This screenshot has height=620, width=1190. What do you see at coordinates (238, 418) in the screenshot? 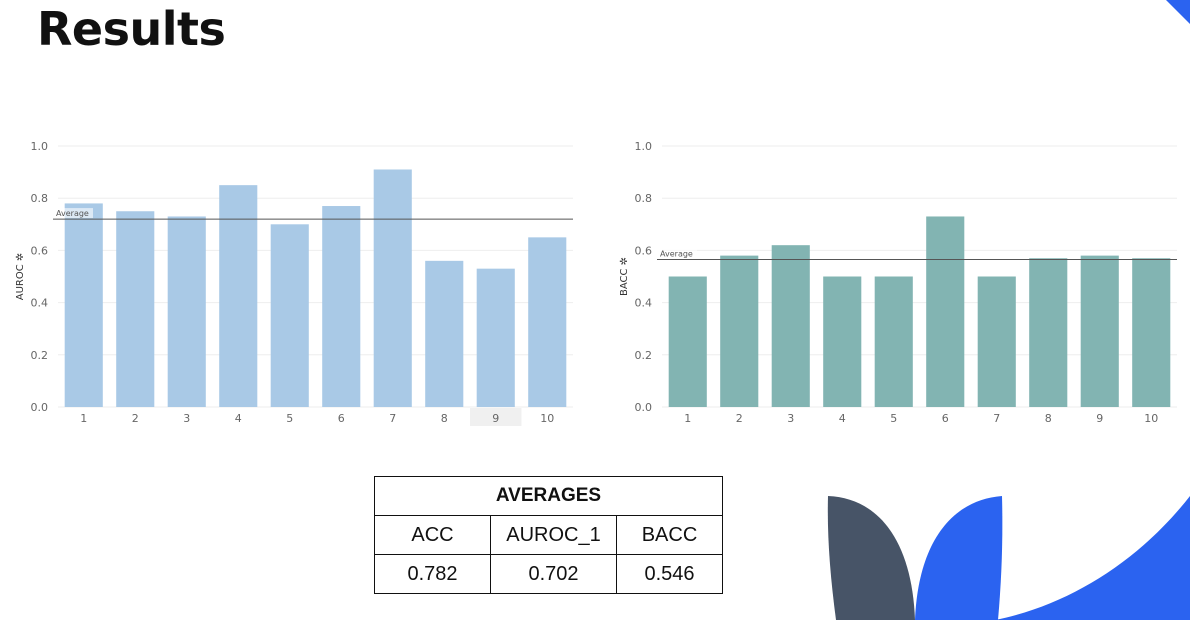
I see `auroc-x-tick-label: 4` at bounding box center [238, 418].